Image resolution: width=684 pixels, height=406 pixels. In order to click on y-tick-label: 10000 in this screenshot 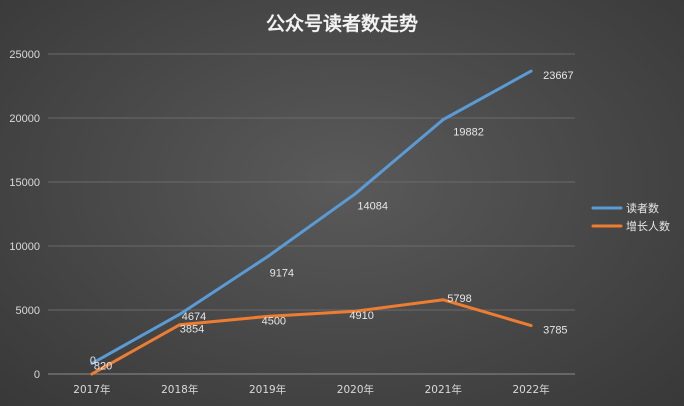, I will do `click(24, 247)`.